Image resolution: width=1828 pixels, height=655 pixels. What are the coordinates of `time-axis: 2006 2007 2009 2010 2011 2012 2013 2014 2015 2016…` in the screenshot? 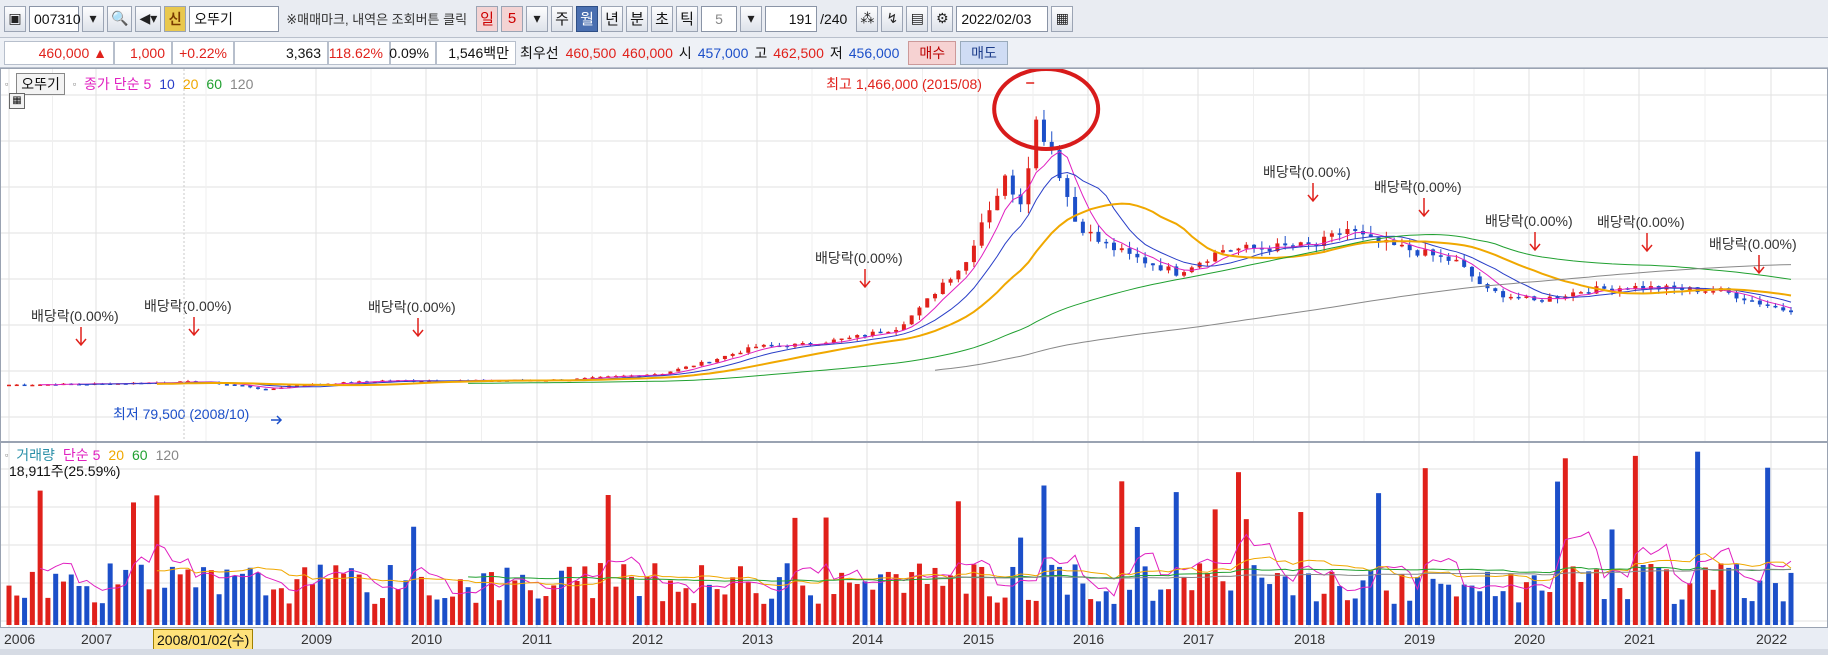 It's located at (914, 639).